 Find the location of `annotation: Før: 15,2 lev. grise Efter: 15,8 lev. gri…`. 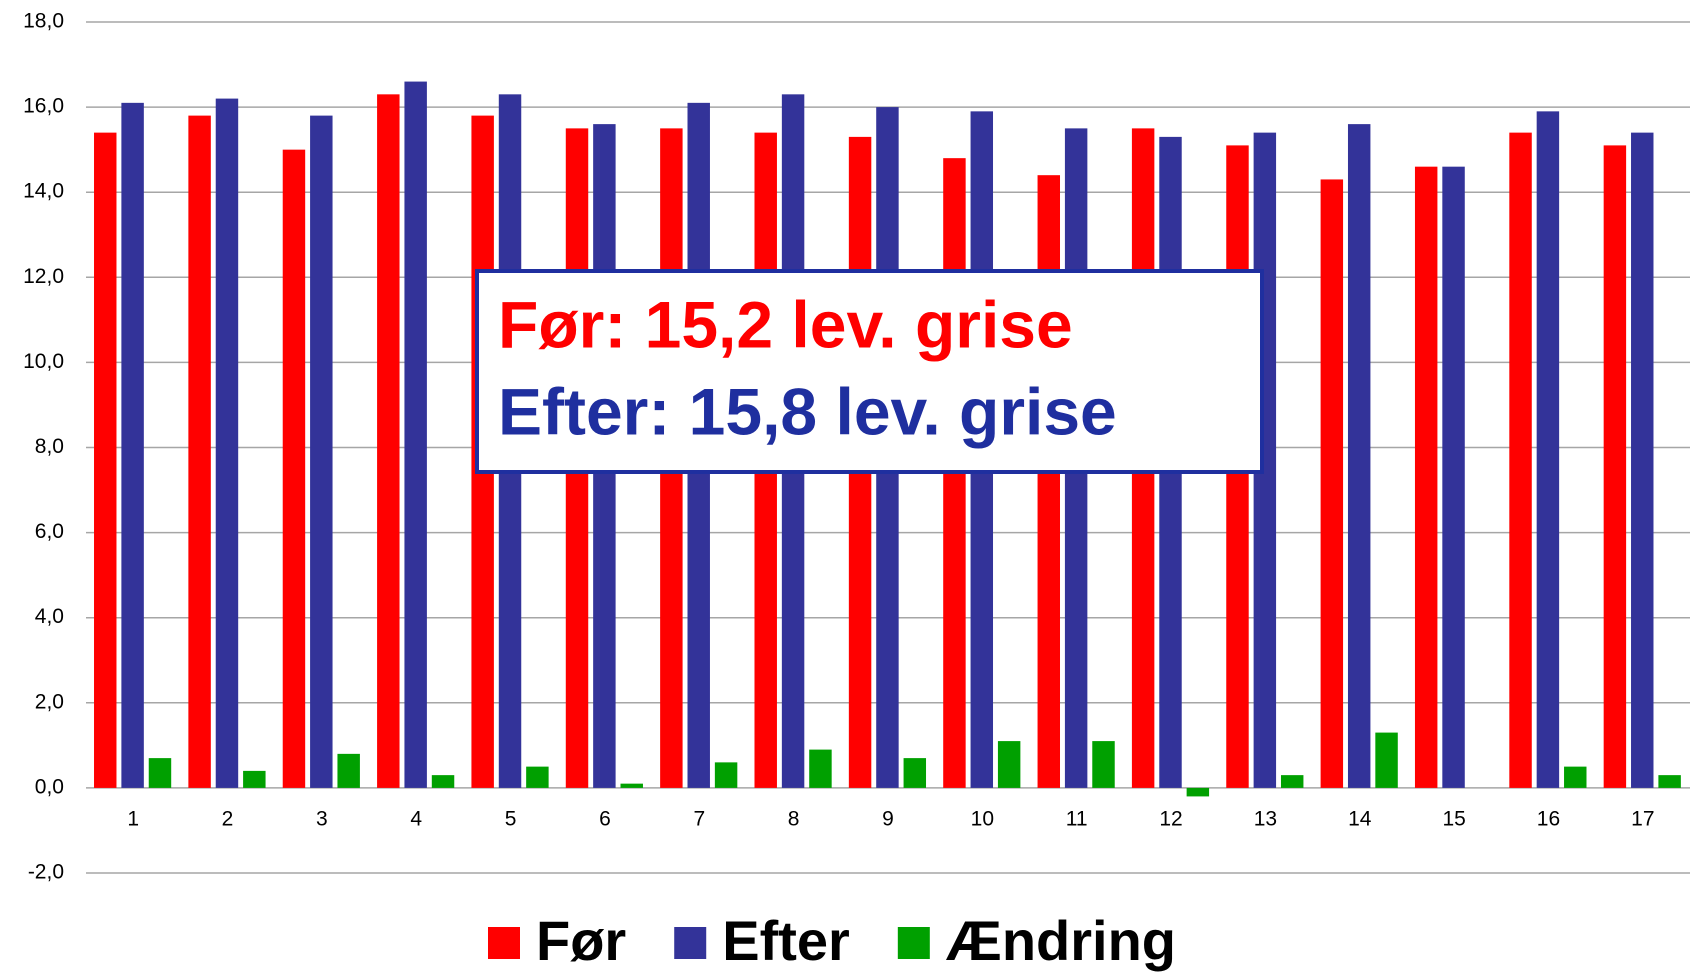

annotation: Før: 15,2 lev. grise Efter: 15,8 lev. gri… is located at coordinates (869, 371).